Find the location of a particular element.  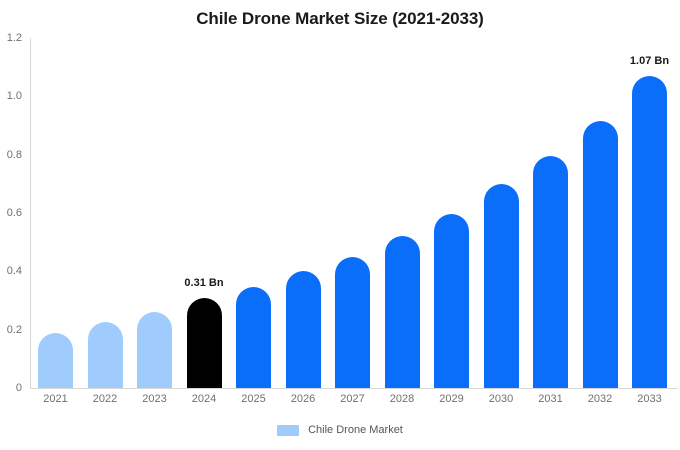

bar-group-2023: 2023 is located at coordinates (154, 221).